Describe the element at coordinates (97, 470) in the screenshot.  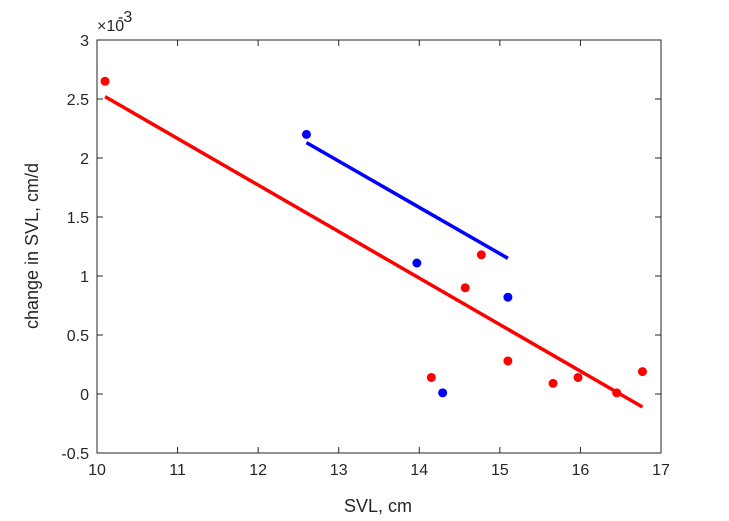
I see `x-tick-label: 10` at that location.